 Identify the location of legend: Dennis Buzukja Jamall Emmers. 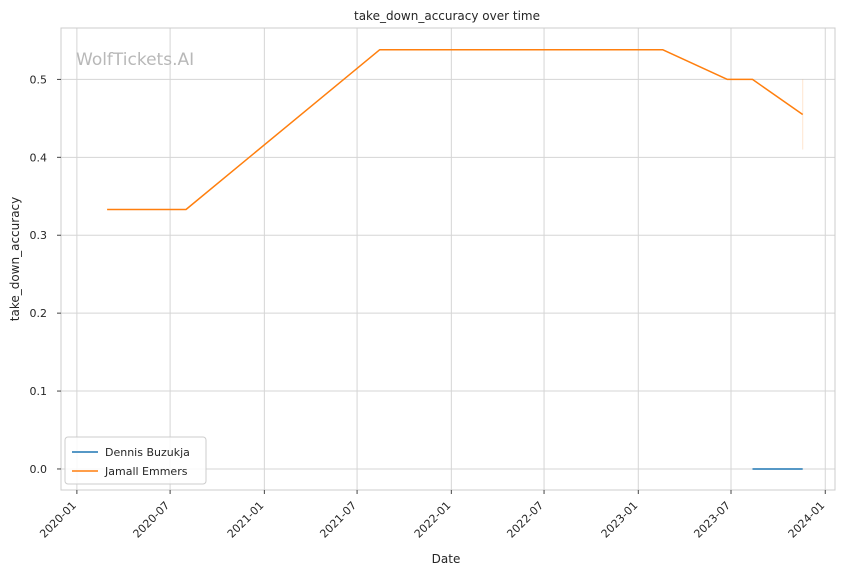
(135, 460).